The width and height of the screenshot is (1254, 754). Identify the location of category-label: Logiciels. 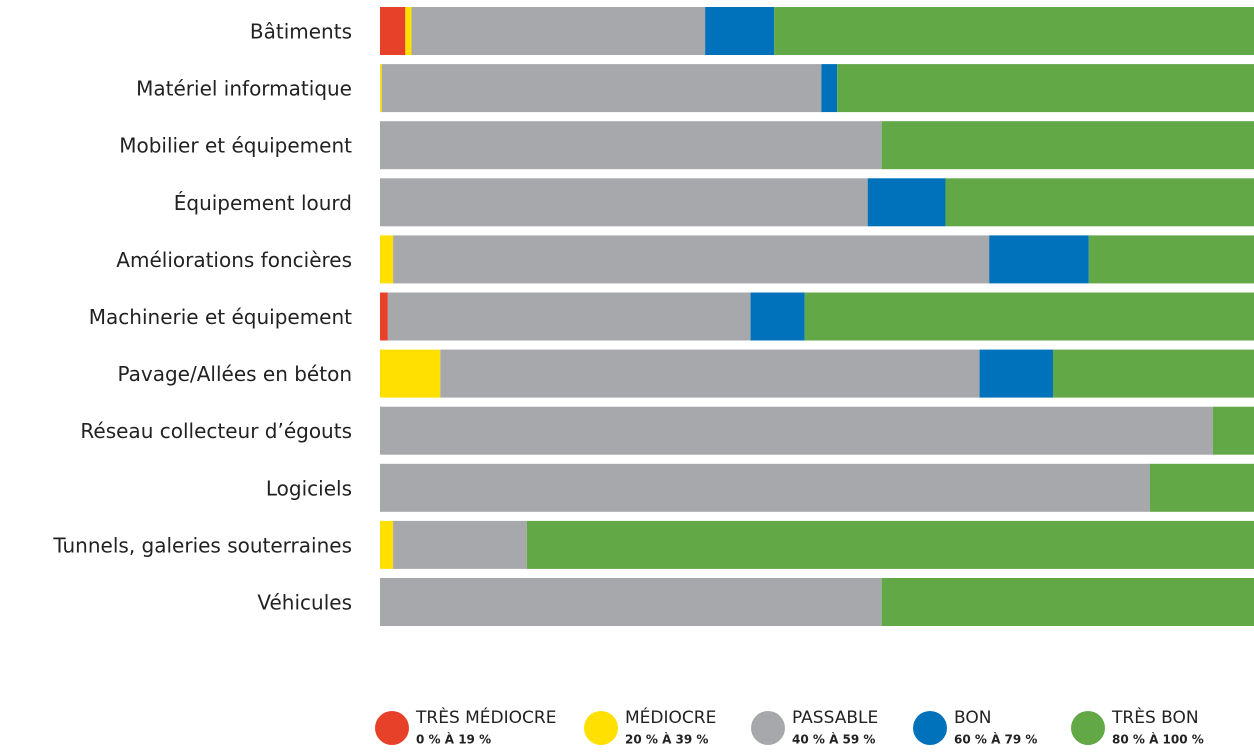
(309, 488).